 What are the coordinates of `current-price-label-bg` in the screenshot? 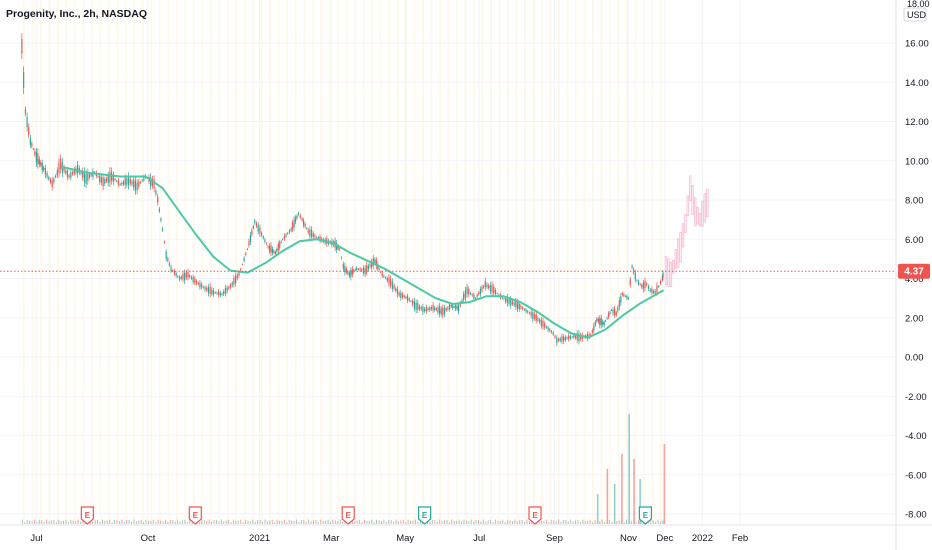 It's located at (914, 271).